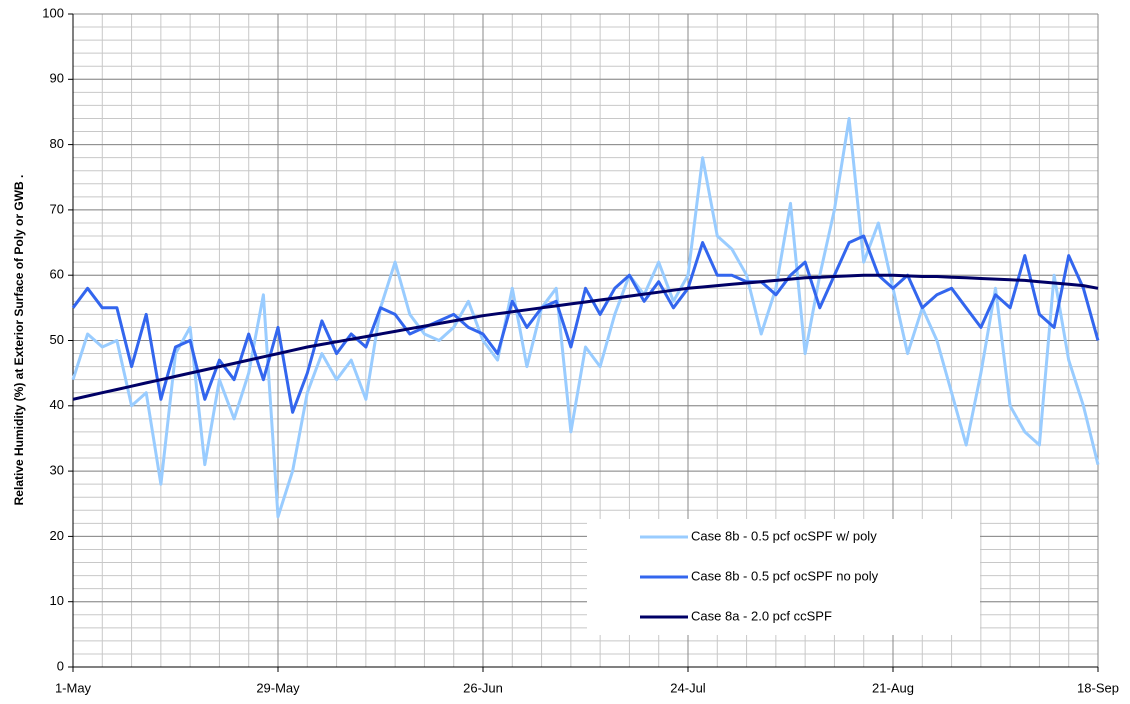  What do you see at coordinates (57, 274) in the screenshot?
I see `y-tick-label: 60` at bounding box center [57, 274].